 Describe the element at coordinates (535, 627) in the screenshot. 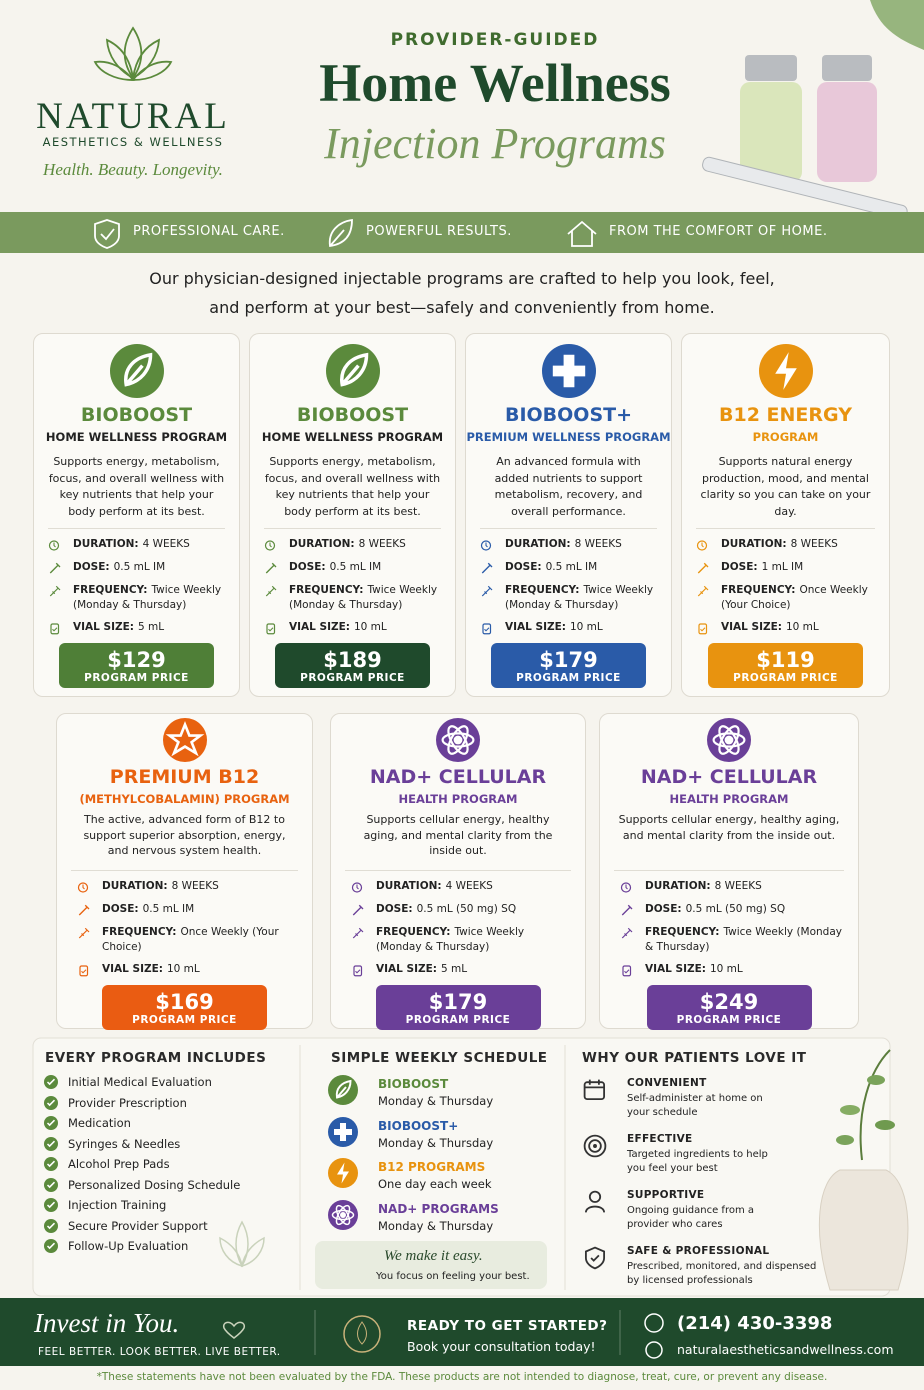

I see `detail-label: VIAL SIZE:` at that location.